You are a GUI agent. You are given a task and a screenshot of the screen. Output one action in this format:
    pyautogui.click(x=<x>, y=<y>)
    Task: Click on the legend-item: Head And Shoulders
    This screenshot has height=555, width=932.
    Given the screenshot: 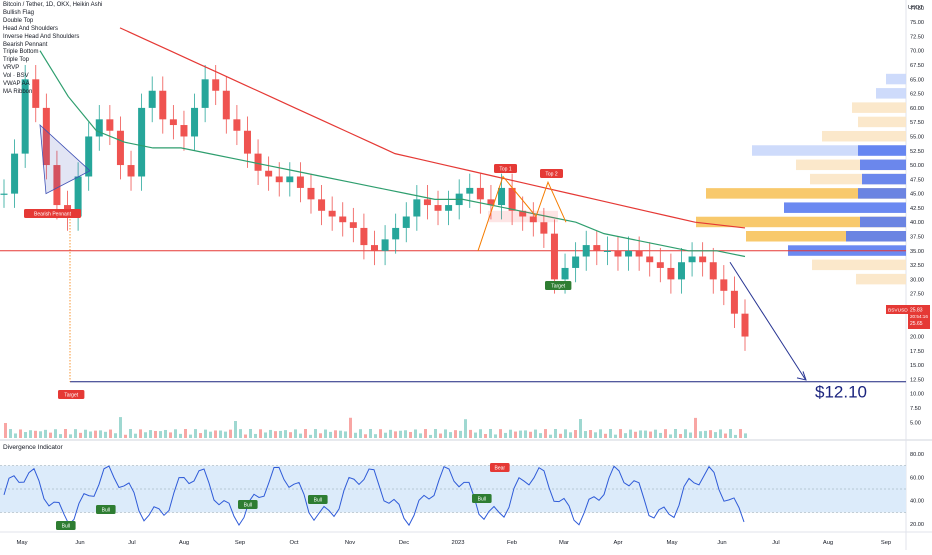 What is the action you would take?
    pyautogui.click(x=31, y=28)
    